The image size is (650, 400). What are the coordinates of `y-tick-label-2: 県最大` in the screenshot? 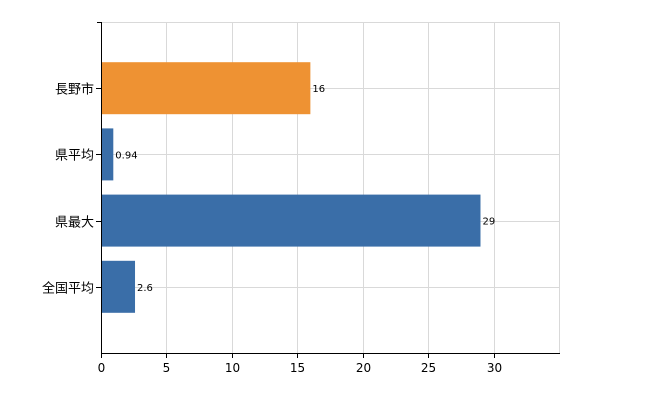 It's located at (74, 223).